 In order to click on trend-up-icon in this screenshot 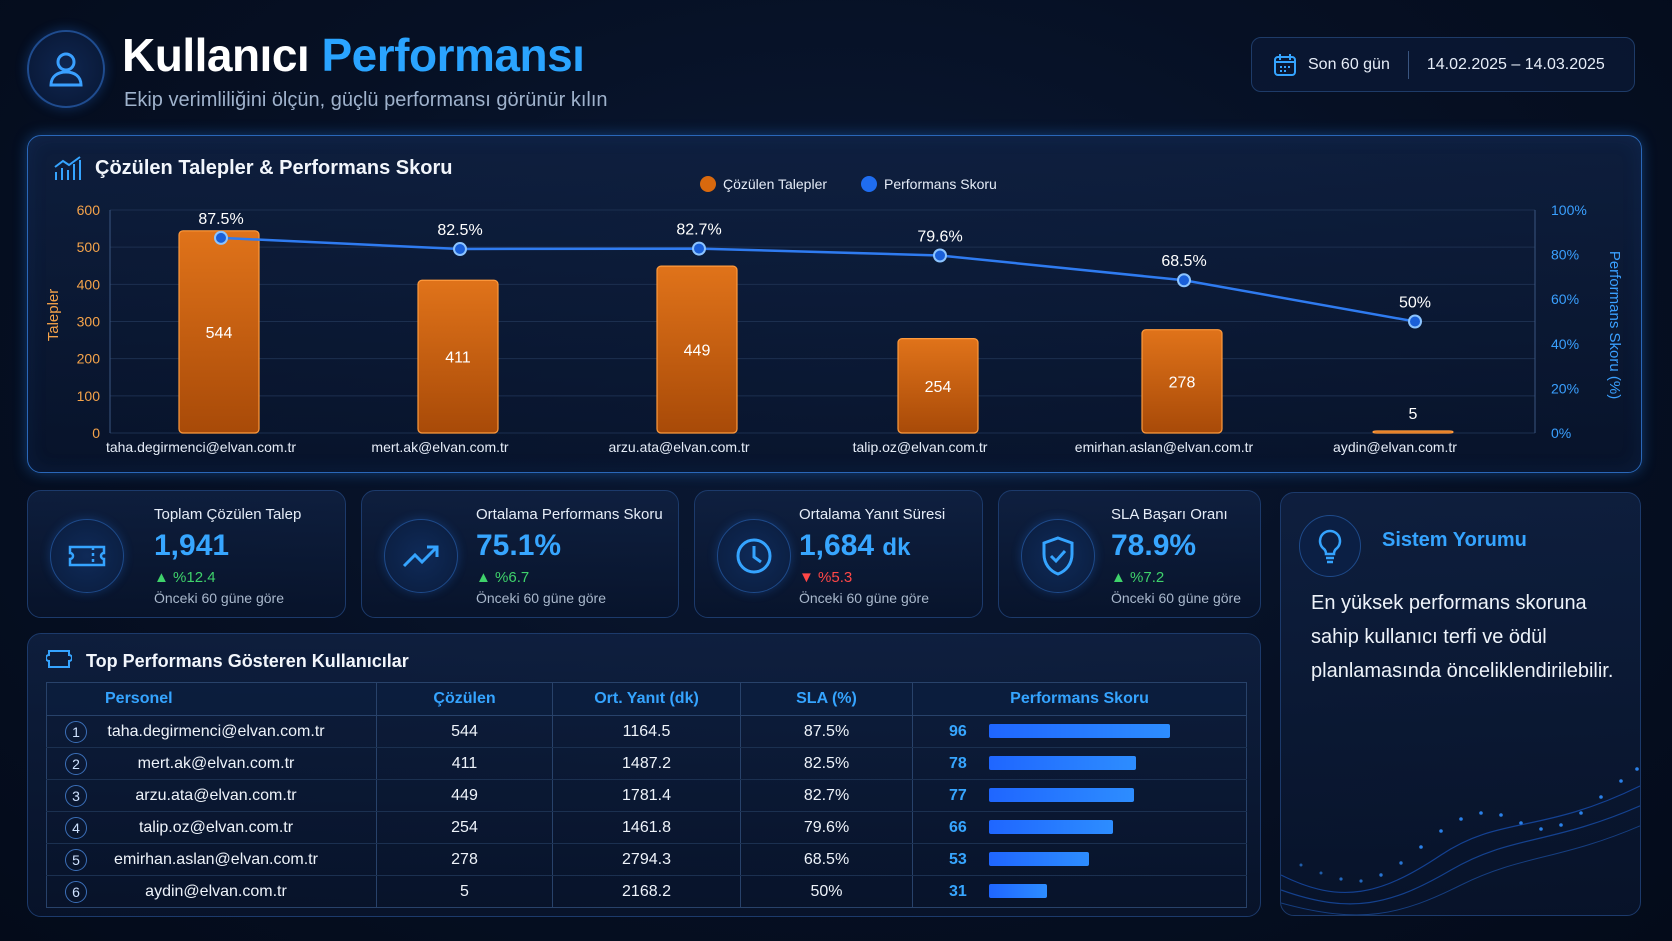, I will do `click(420, 556)`.